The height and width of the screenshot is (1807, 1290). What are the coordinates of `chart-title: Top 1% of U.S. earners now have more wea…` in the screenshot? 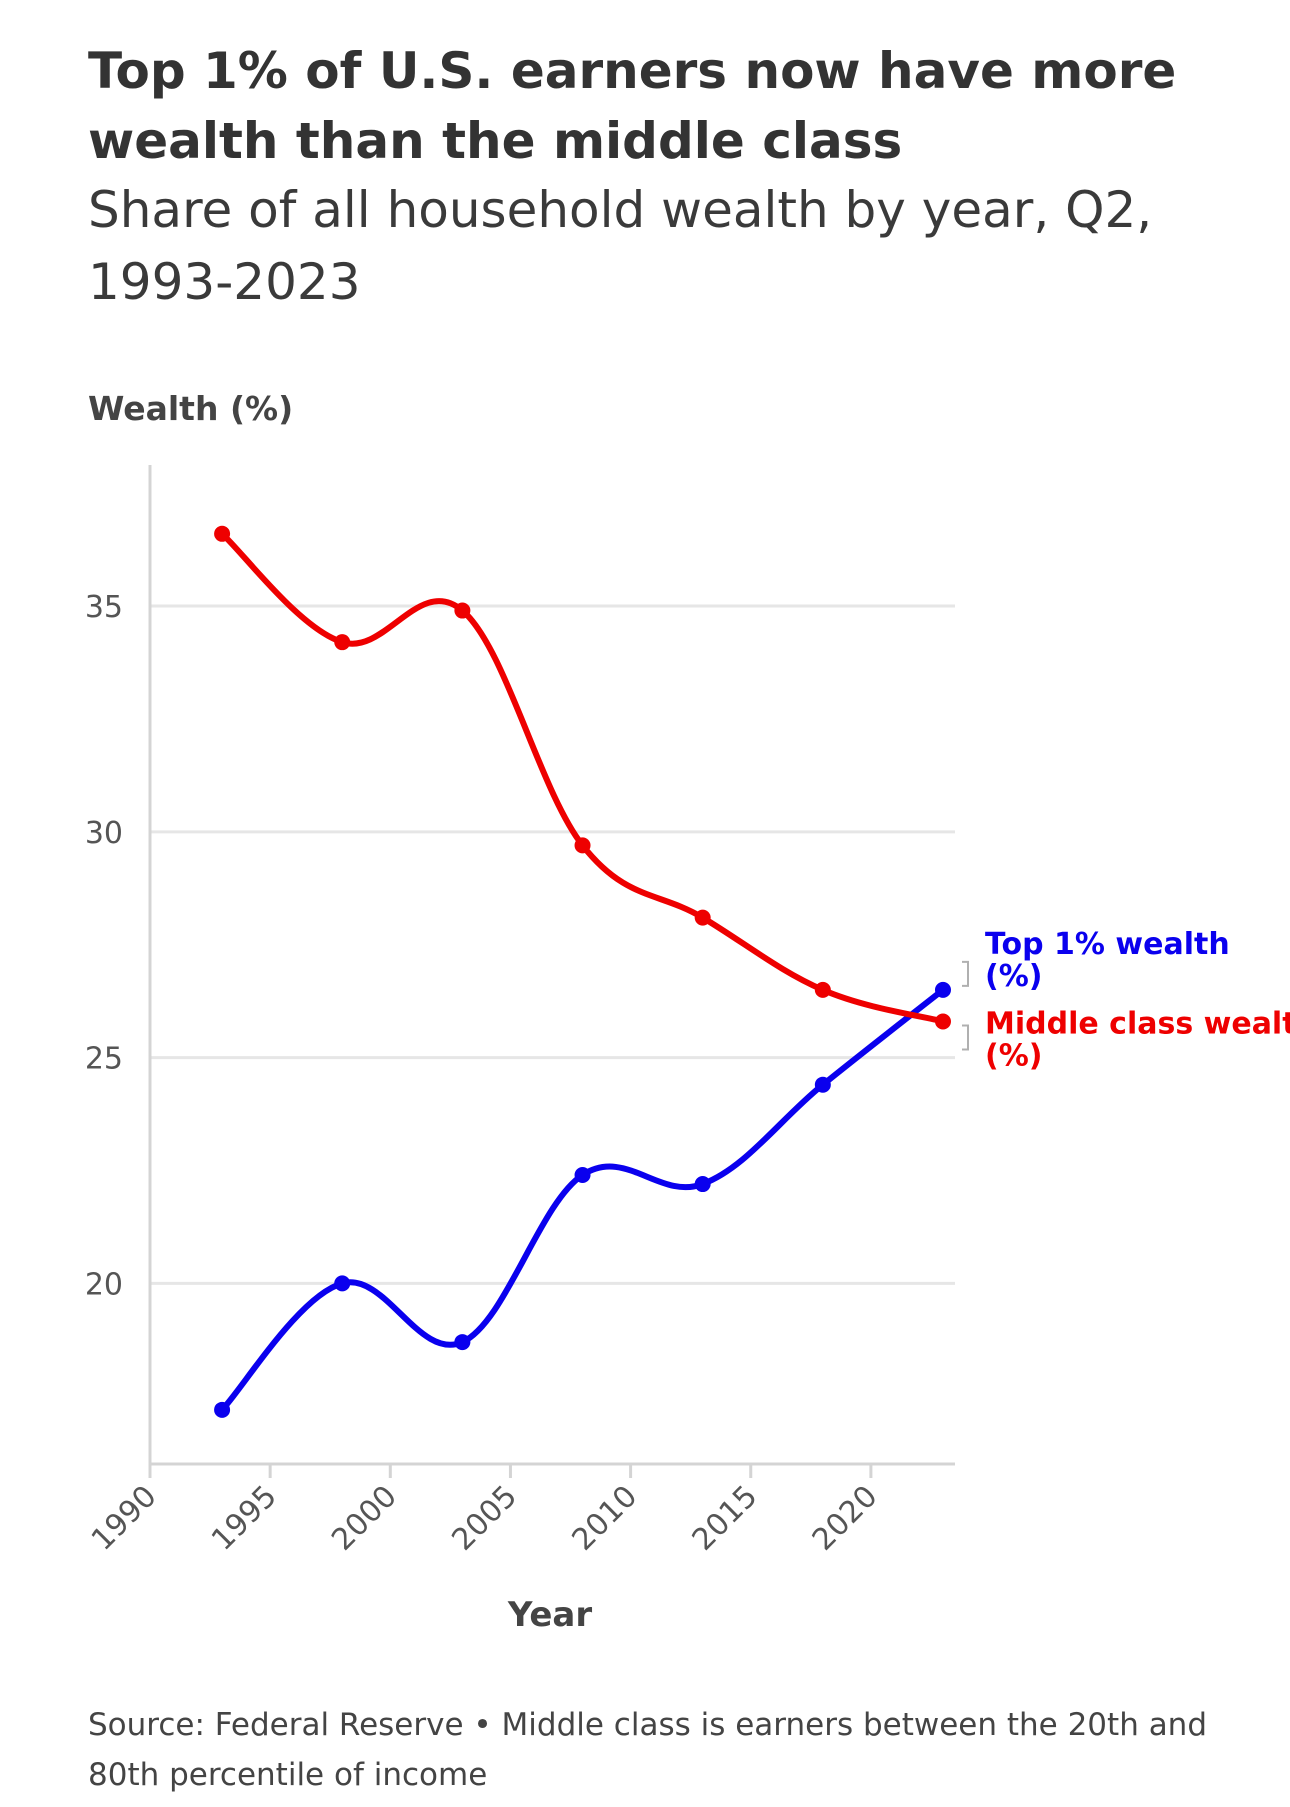 It's located at (632, 106).